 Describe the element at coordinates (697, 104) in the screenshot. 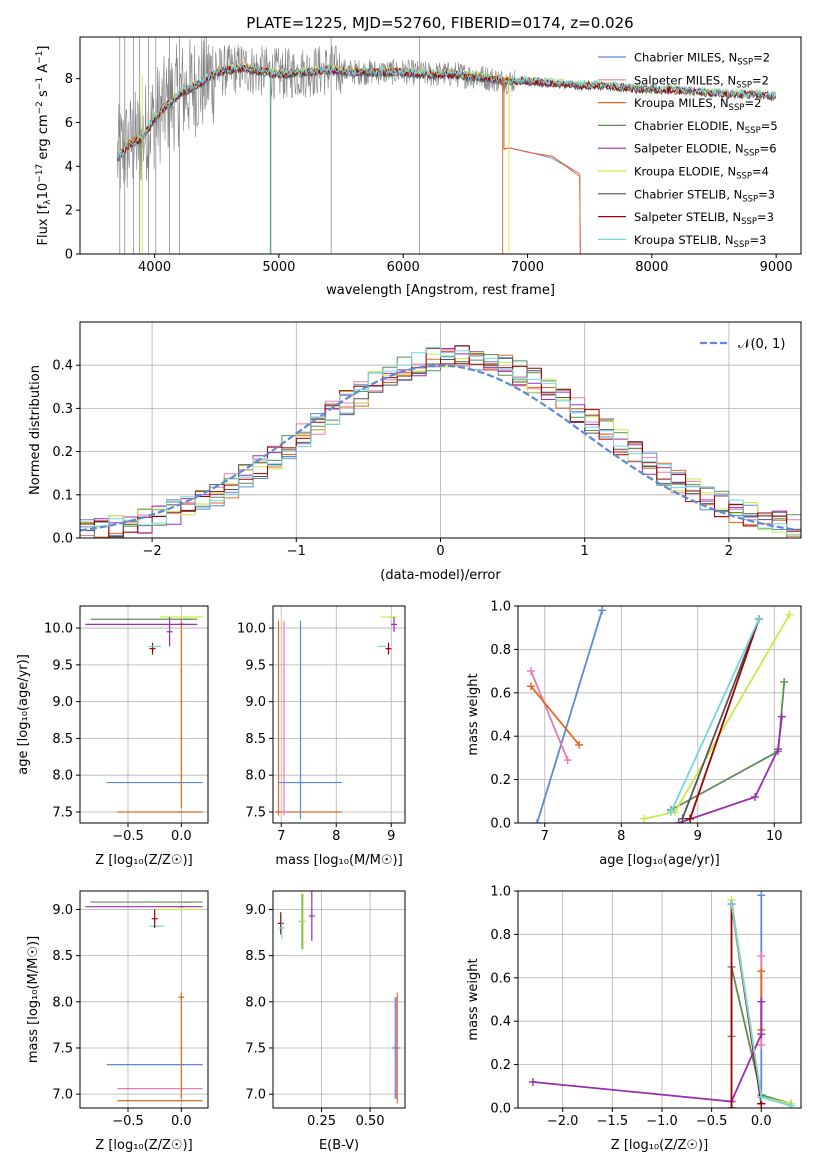

I see `legend-label: Kroupa MILES, NSSP=2` at that location.